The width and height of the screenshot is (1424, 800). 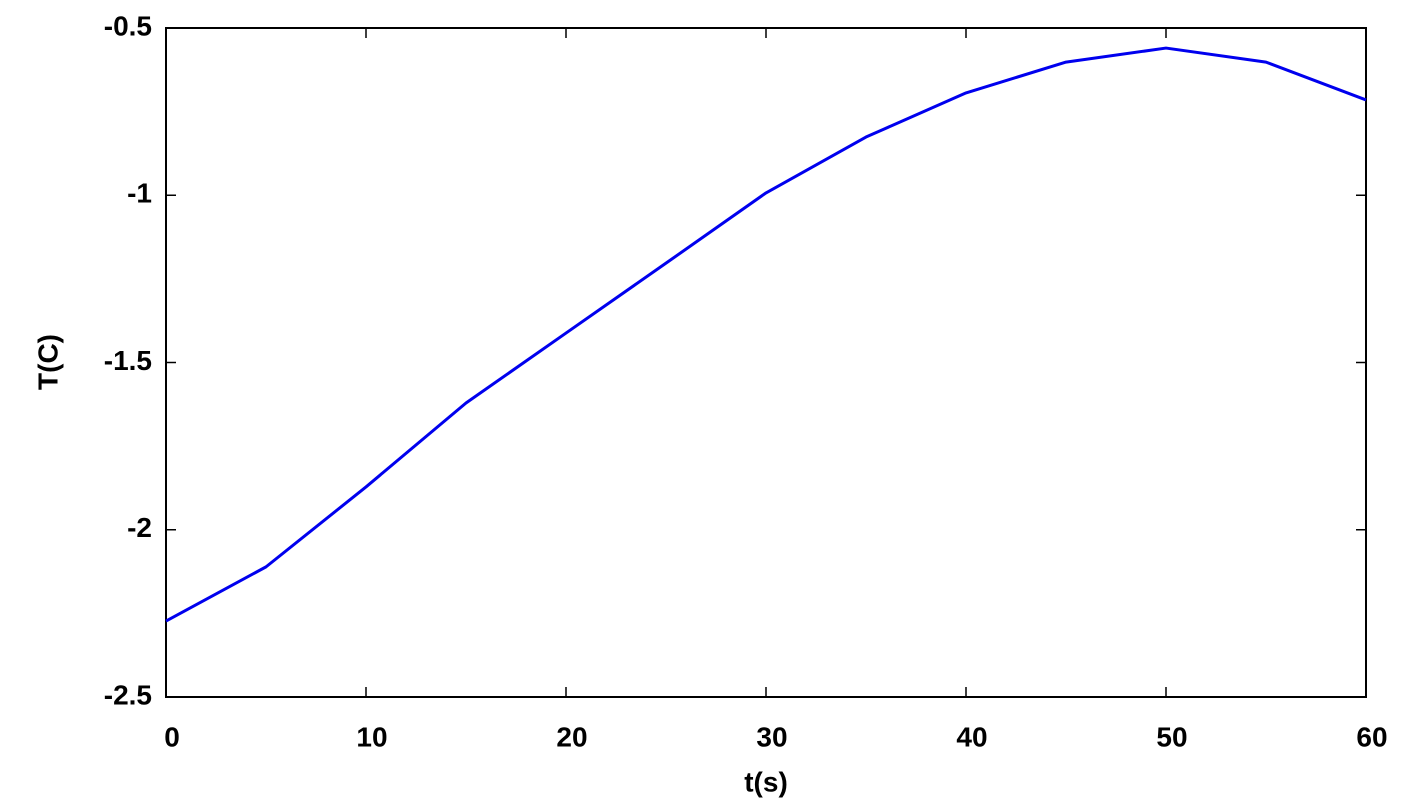 I want to click on y-tick-label: -0.5, so click(x=128, y=25).